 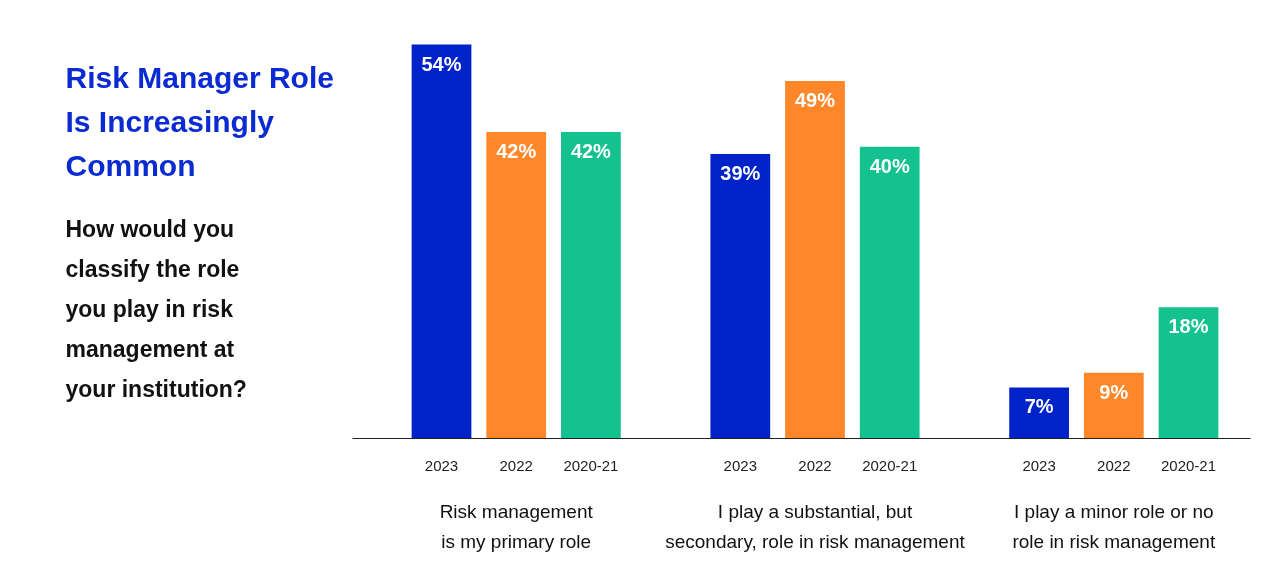 I want to click on x-tick-label: I play a substantial, but secondary, role in risk management, so click(x=815, y=526).